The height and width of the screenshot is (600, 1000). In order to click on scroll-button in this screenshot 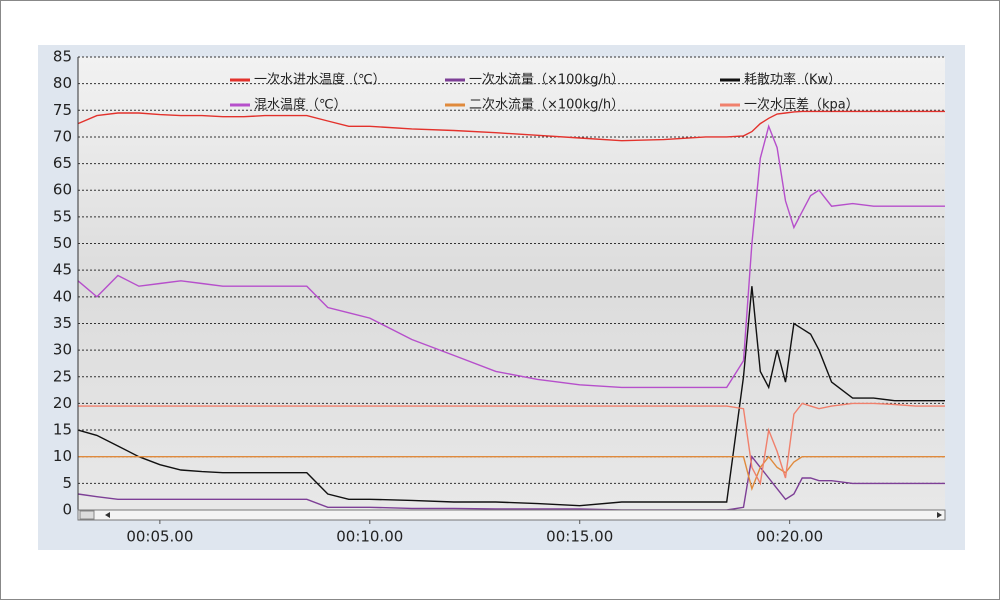, I will do `click(87, 515)`.